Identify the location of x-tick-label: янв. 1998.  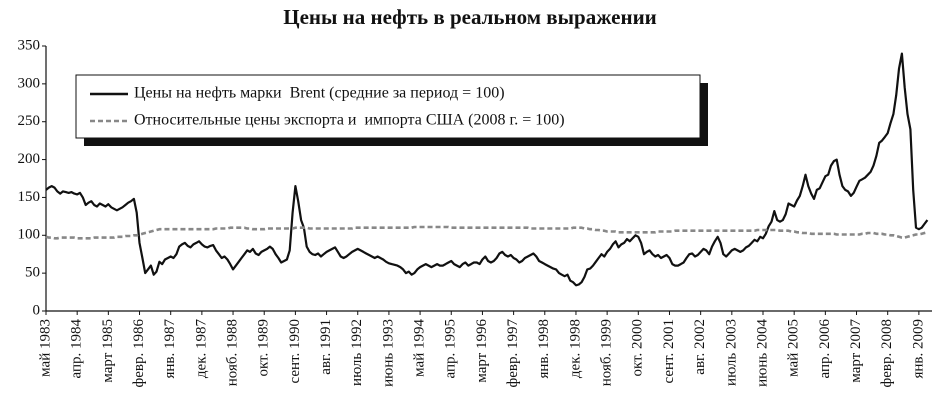
(544, 349).